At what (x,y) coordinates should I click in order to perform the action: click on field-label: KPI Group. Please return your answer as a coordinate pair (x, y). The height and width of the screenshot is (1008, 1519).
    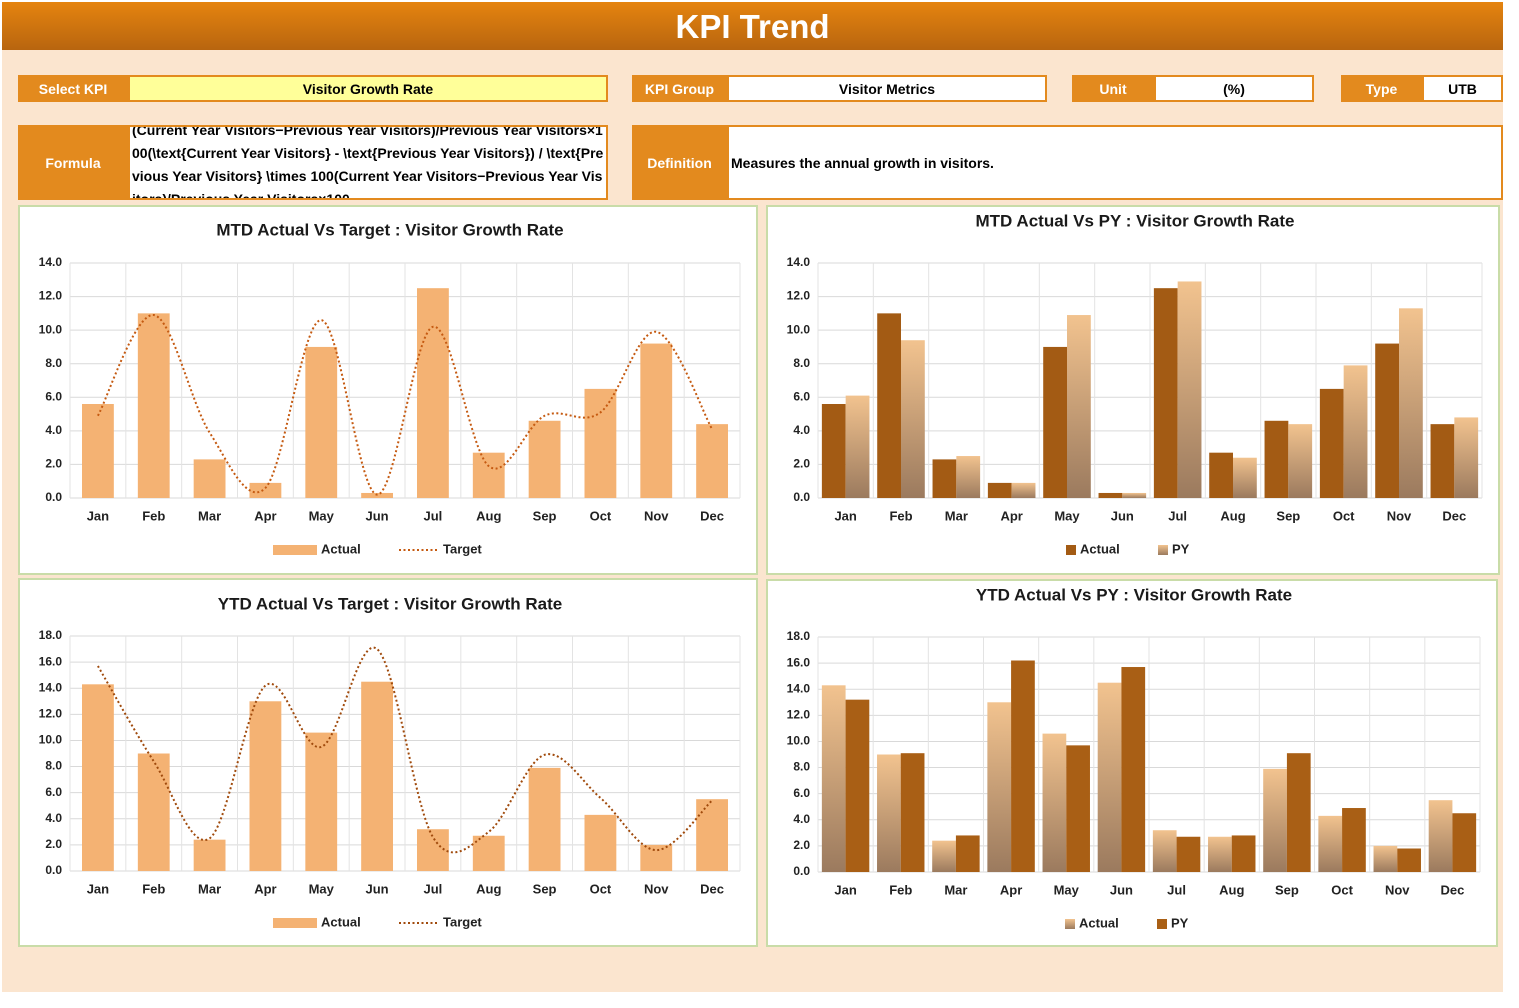
    Looking at the image, I should click on (679, 88).